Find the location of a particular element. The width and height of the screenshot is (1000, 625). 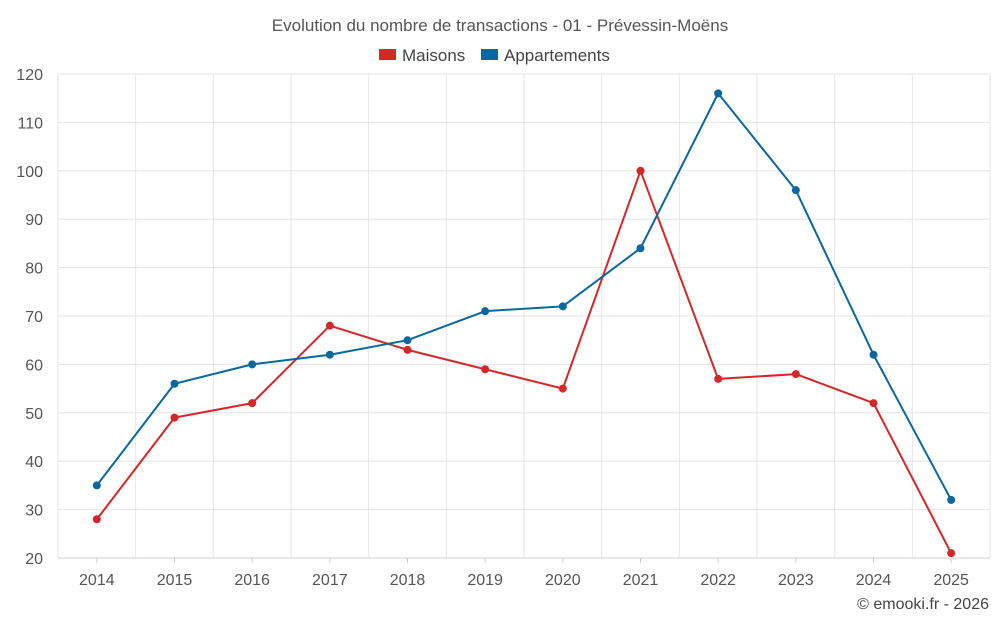

x-tick-label: 2024 is located at coordinates (874, 580).